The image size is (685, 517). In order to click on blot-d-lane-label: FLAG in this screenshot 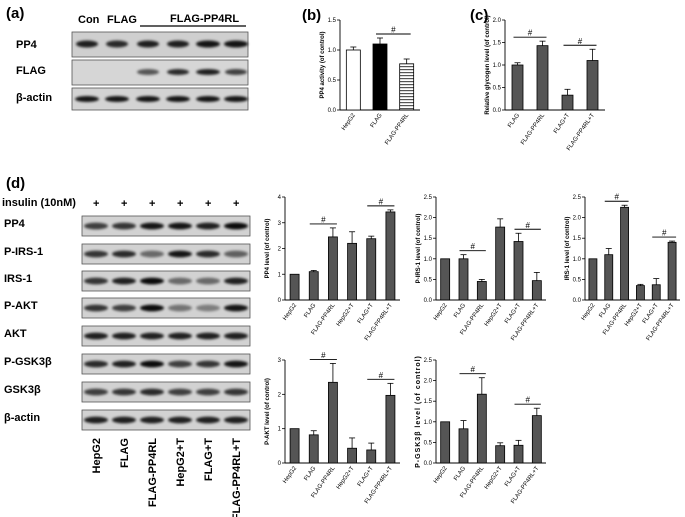, I will do `click(125, 453)`.